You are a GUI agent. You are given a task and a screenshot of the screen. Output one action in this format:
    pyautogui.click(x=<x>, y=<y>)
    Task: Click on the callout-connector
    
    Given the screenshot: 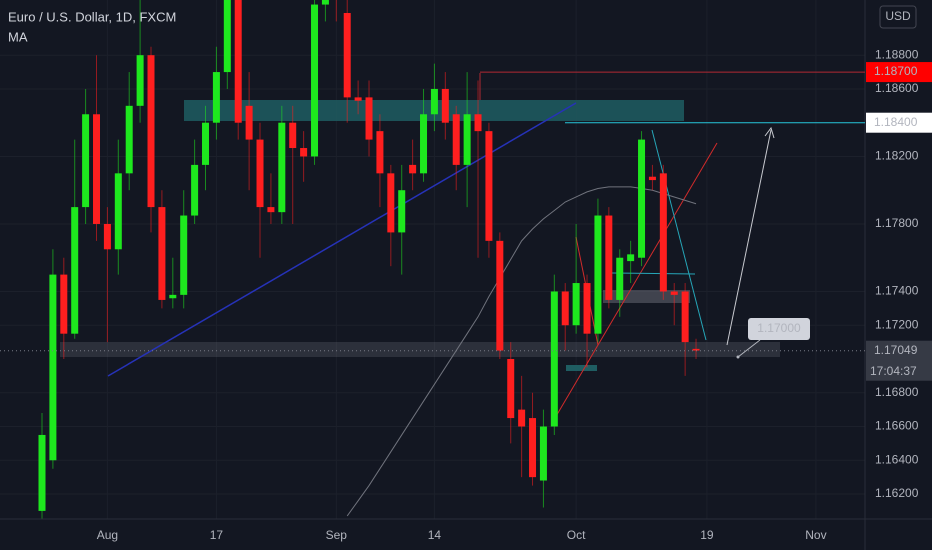 What is the action you would take?
    pyautogui.click(x=749, y=348)
    